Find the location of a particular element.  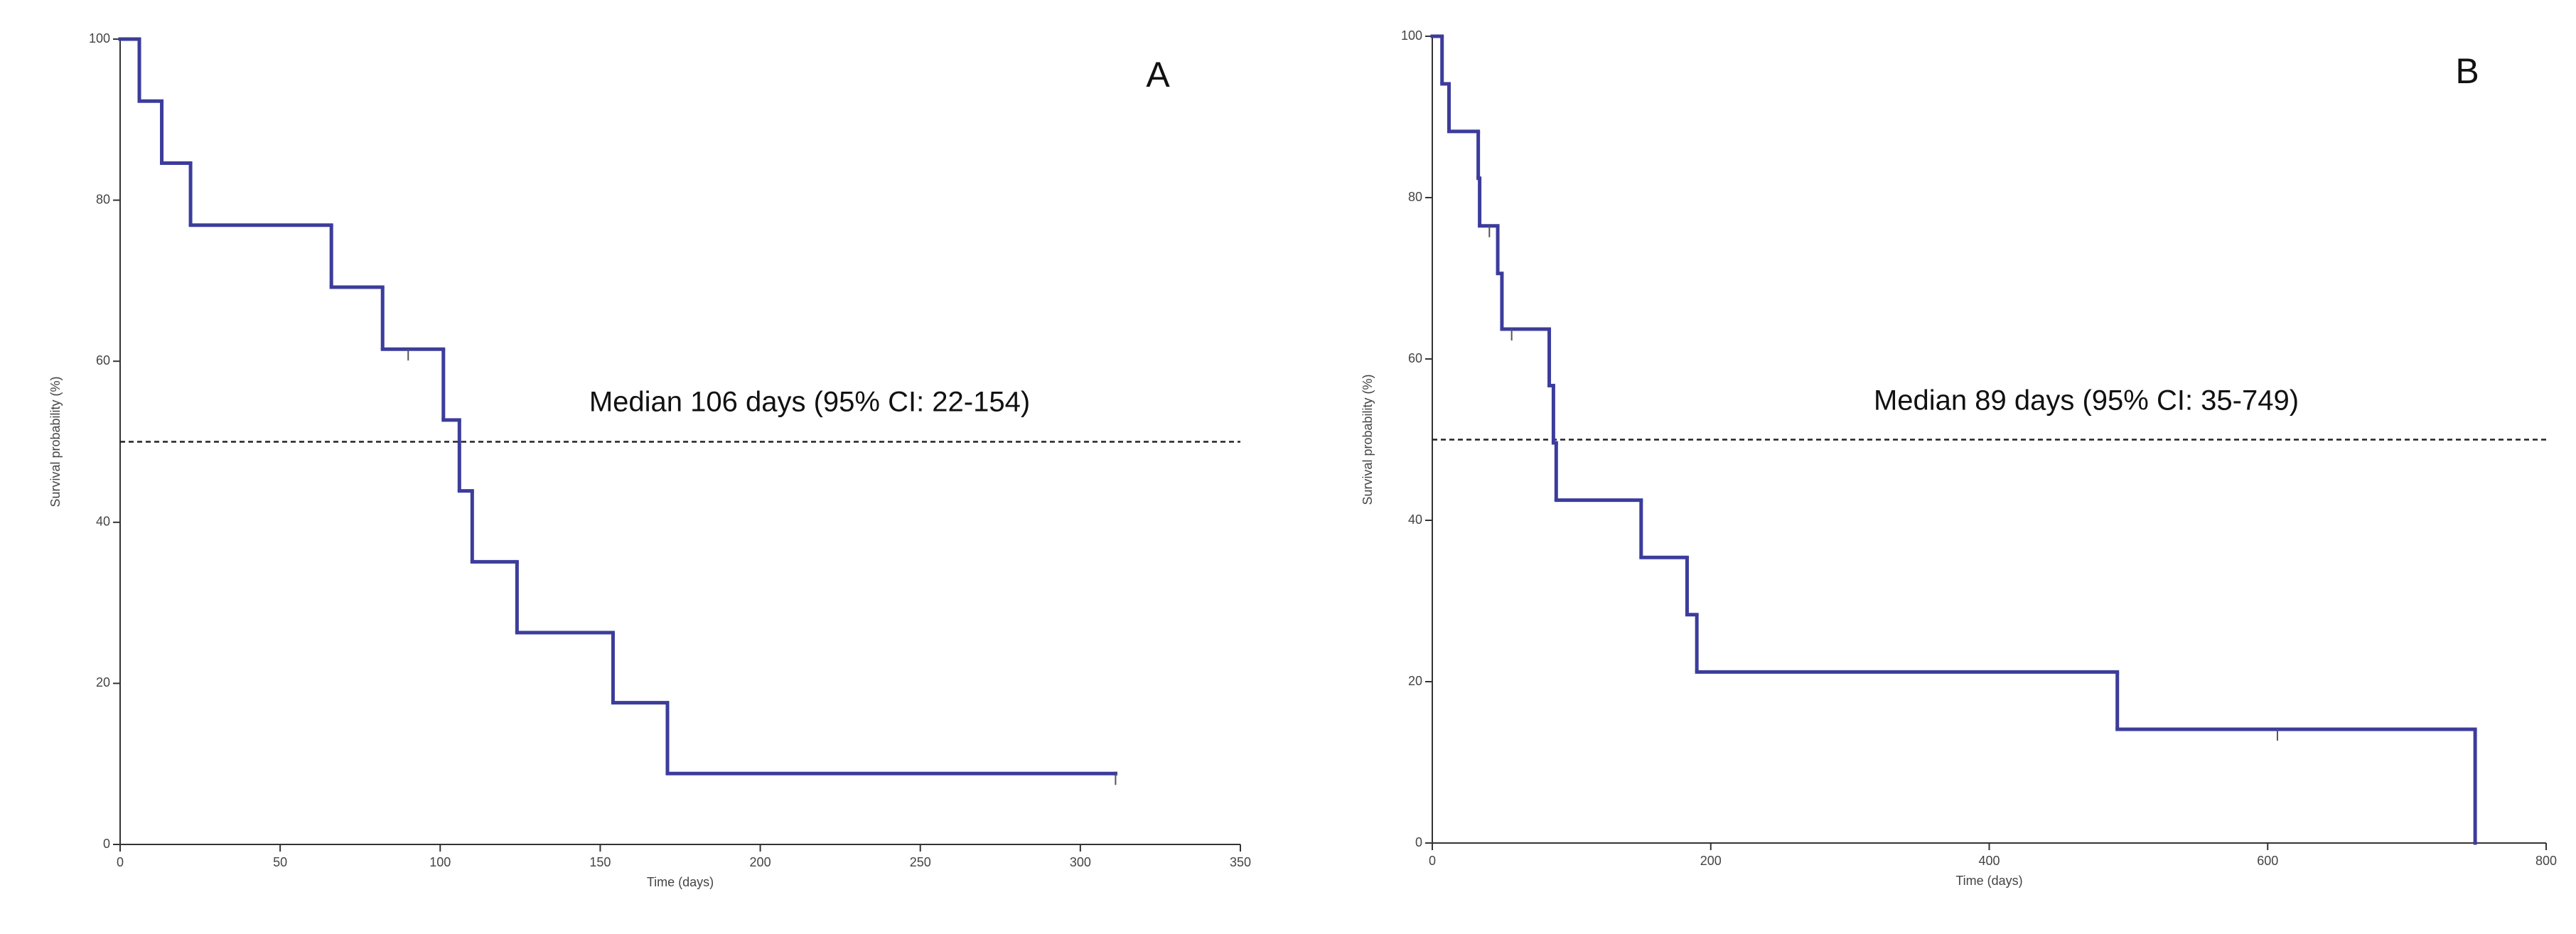

x-tick-label: 50 is located at coordinates (280, 862).